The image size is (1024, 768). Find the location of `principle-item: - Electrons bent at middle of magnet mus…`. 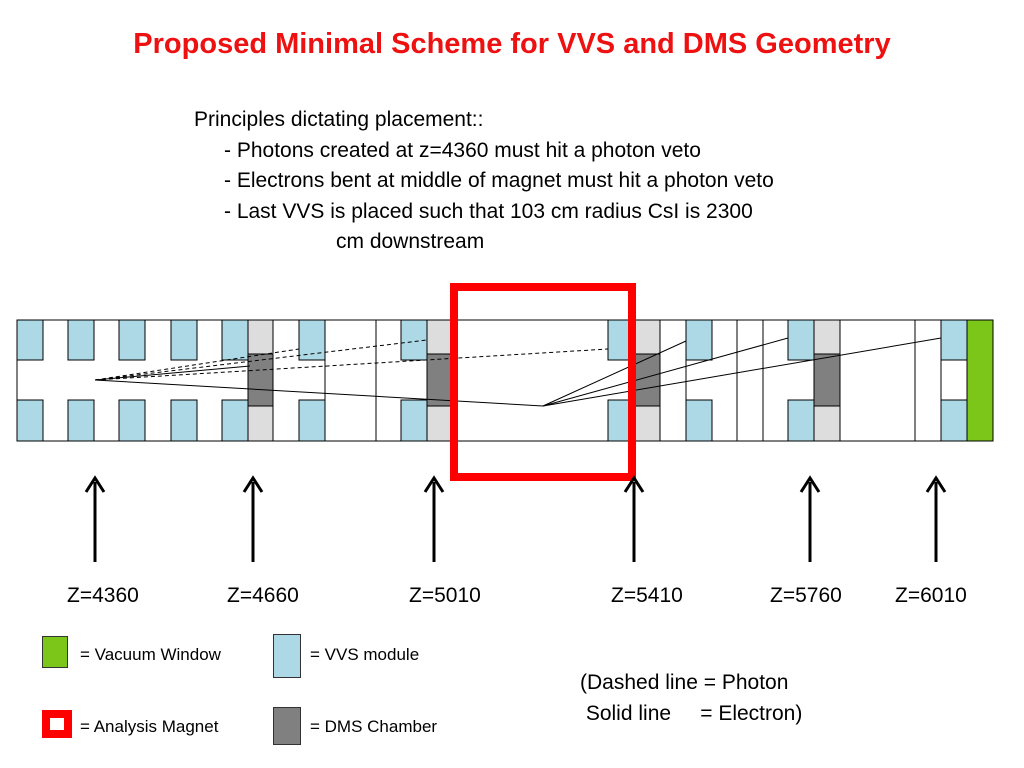

principle-item: - Electrons bent at middle of magnet mus… is located at coordinates (499, 180).